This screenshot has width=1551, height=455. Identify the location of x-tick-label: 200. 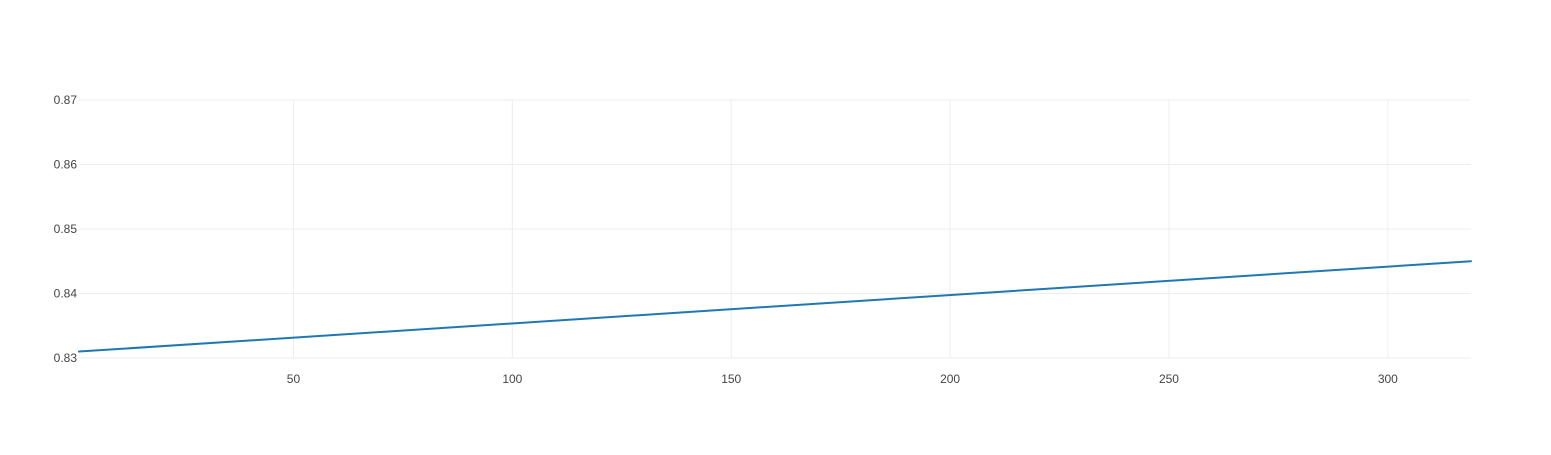
(950, 379).